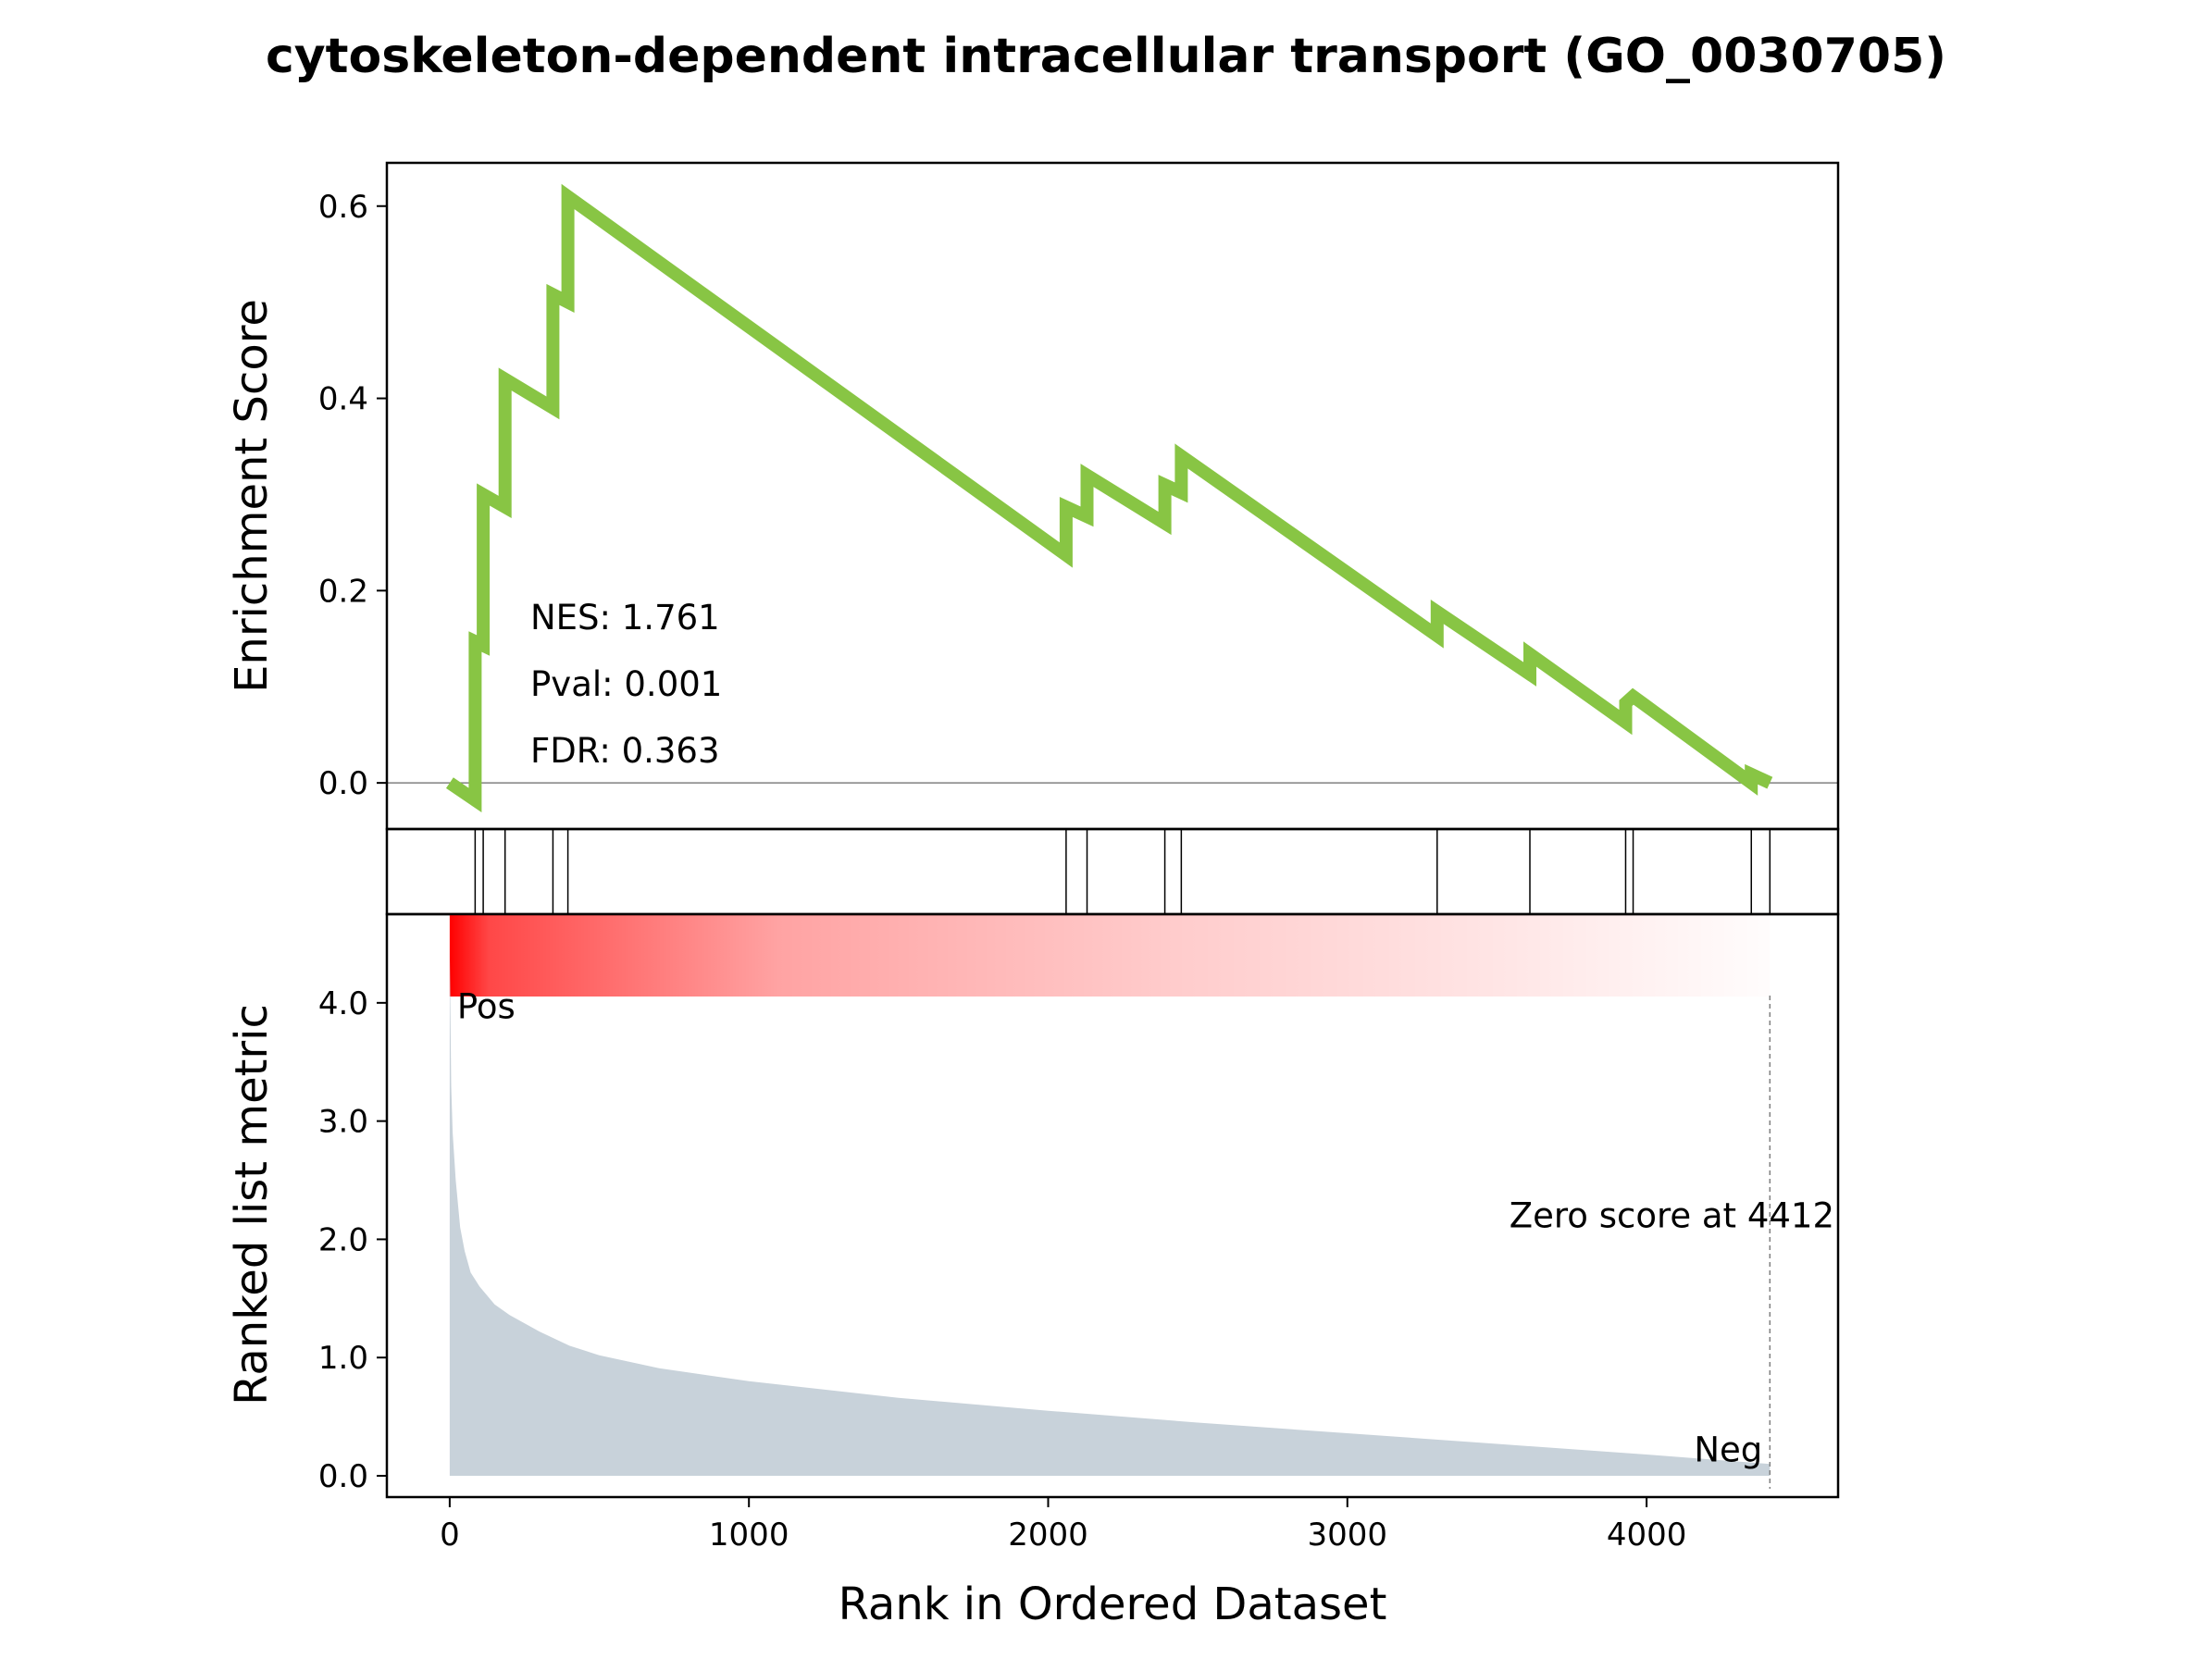 Image resolution: width=2212 pixels, height=1659 pixels. Describe the element at coordinates (625, 751) in the screenshot. I see `es-annotation: FDR: 0.363` at that location.